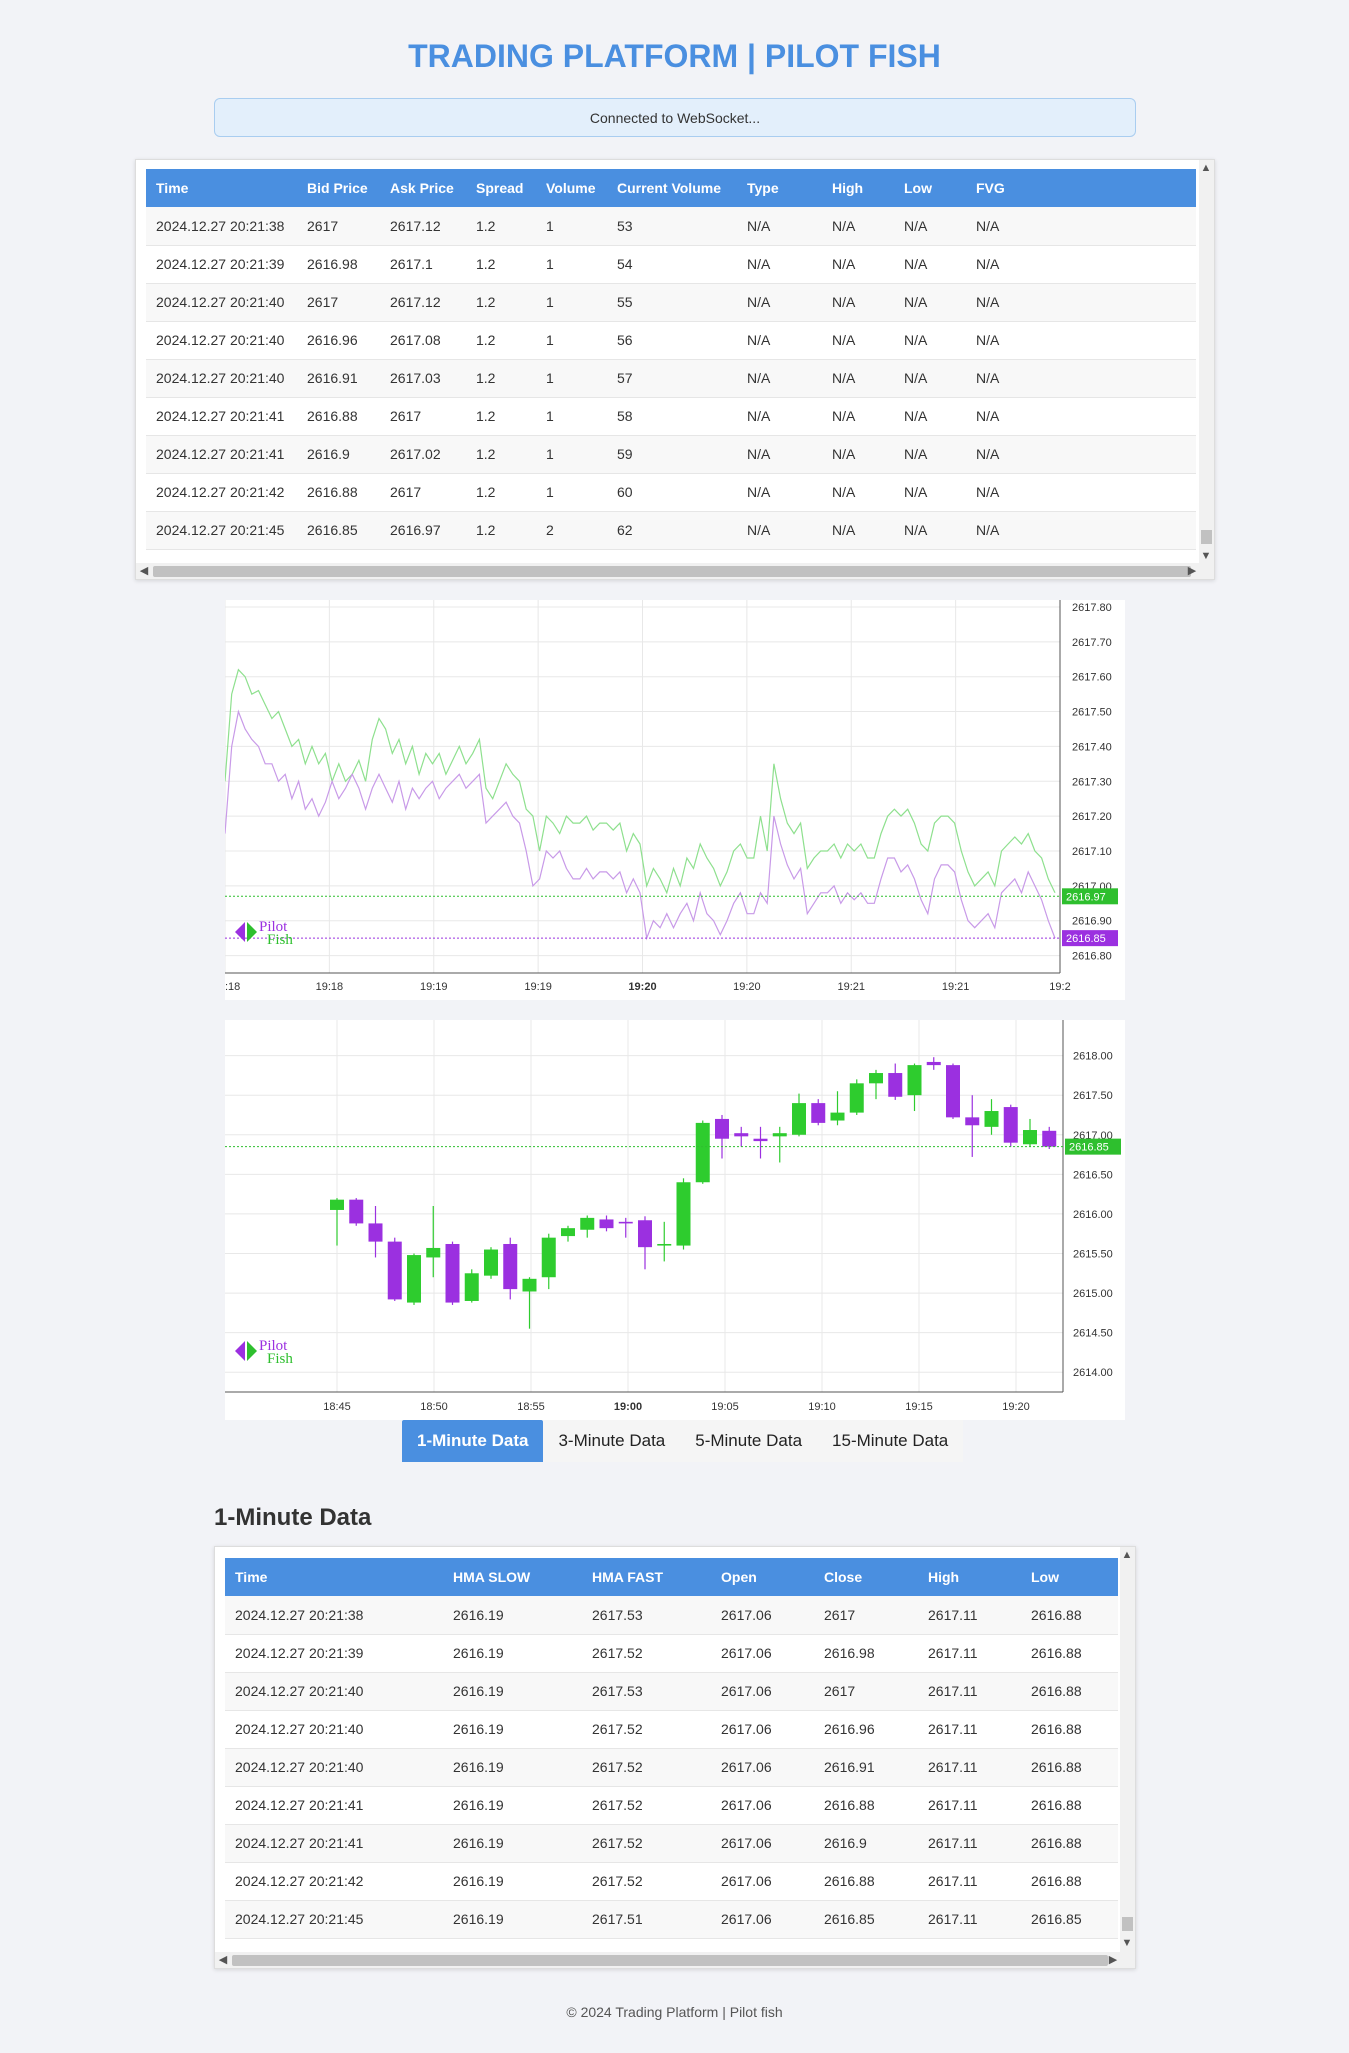 Image resolution: width=1349 pixels, height=2053 pixels. What do you see at coordinates (670, 1960) in the screenshot?
I see `minute-horizontal-scroll-thumb` at bounding box center [670, 1960].